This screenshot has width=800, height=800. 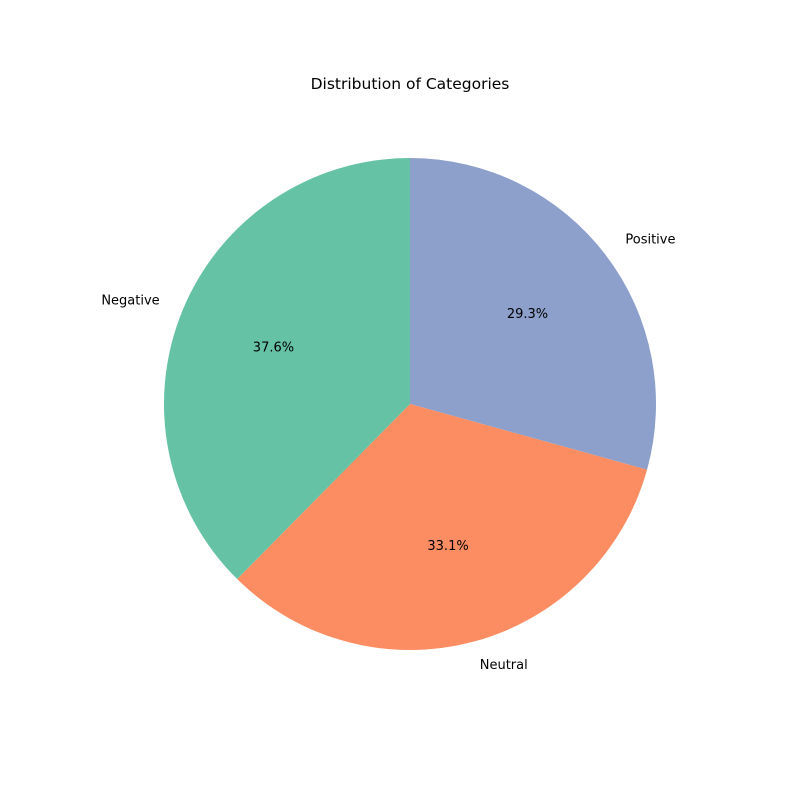 I want to click on chart-title: Distribution of Categories, so click(x=410, y=84).